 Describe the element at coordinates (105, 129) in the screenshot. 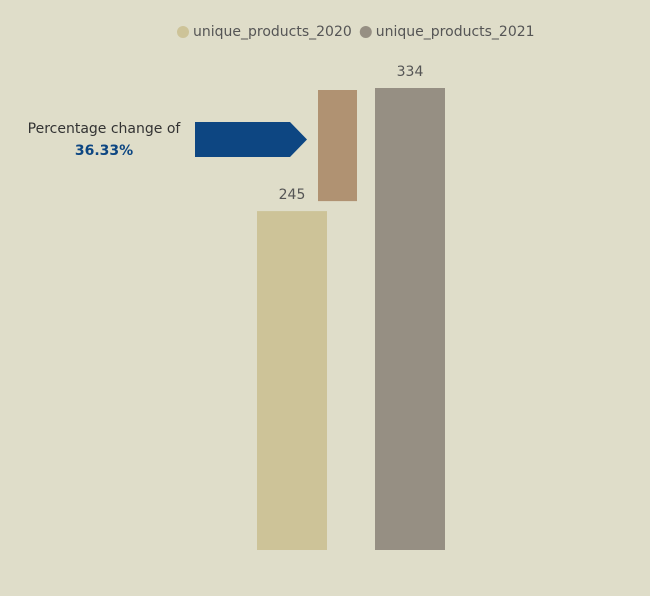

I see `annotation-text: Percentage change of` at that location.